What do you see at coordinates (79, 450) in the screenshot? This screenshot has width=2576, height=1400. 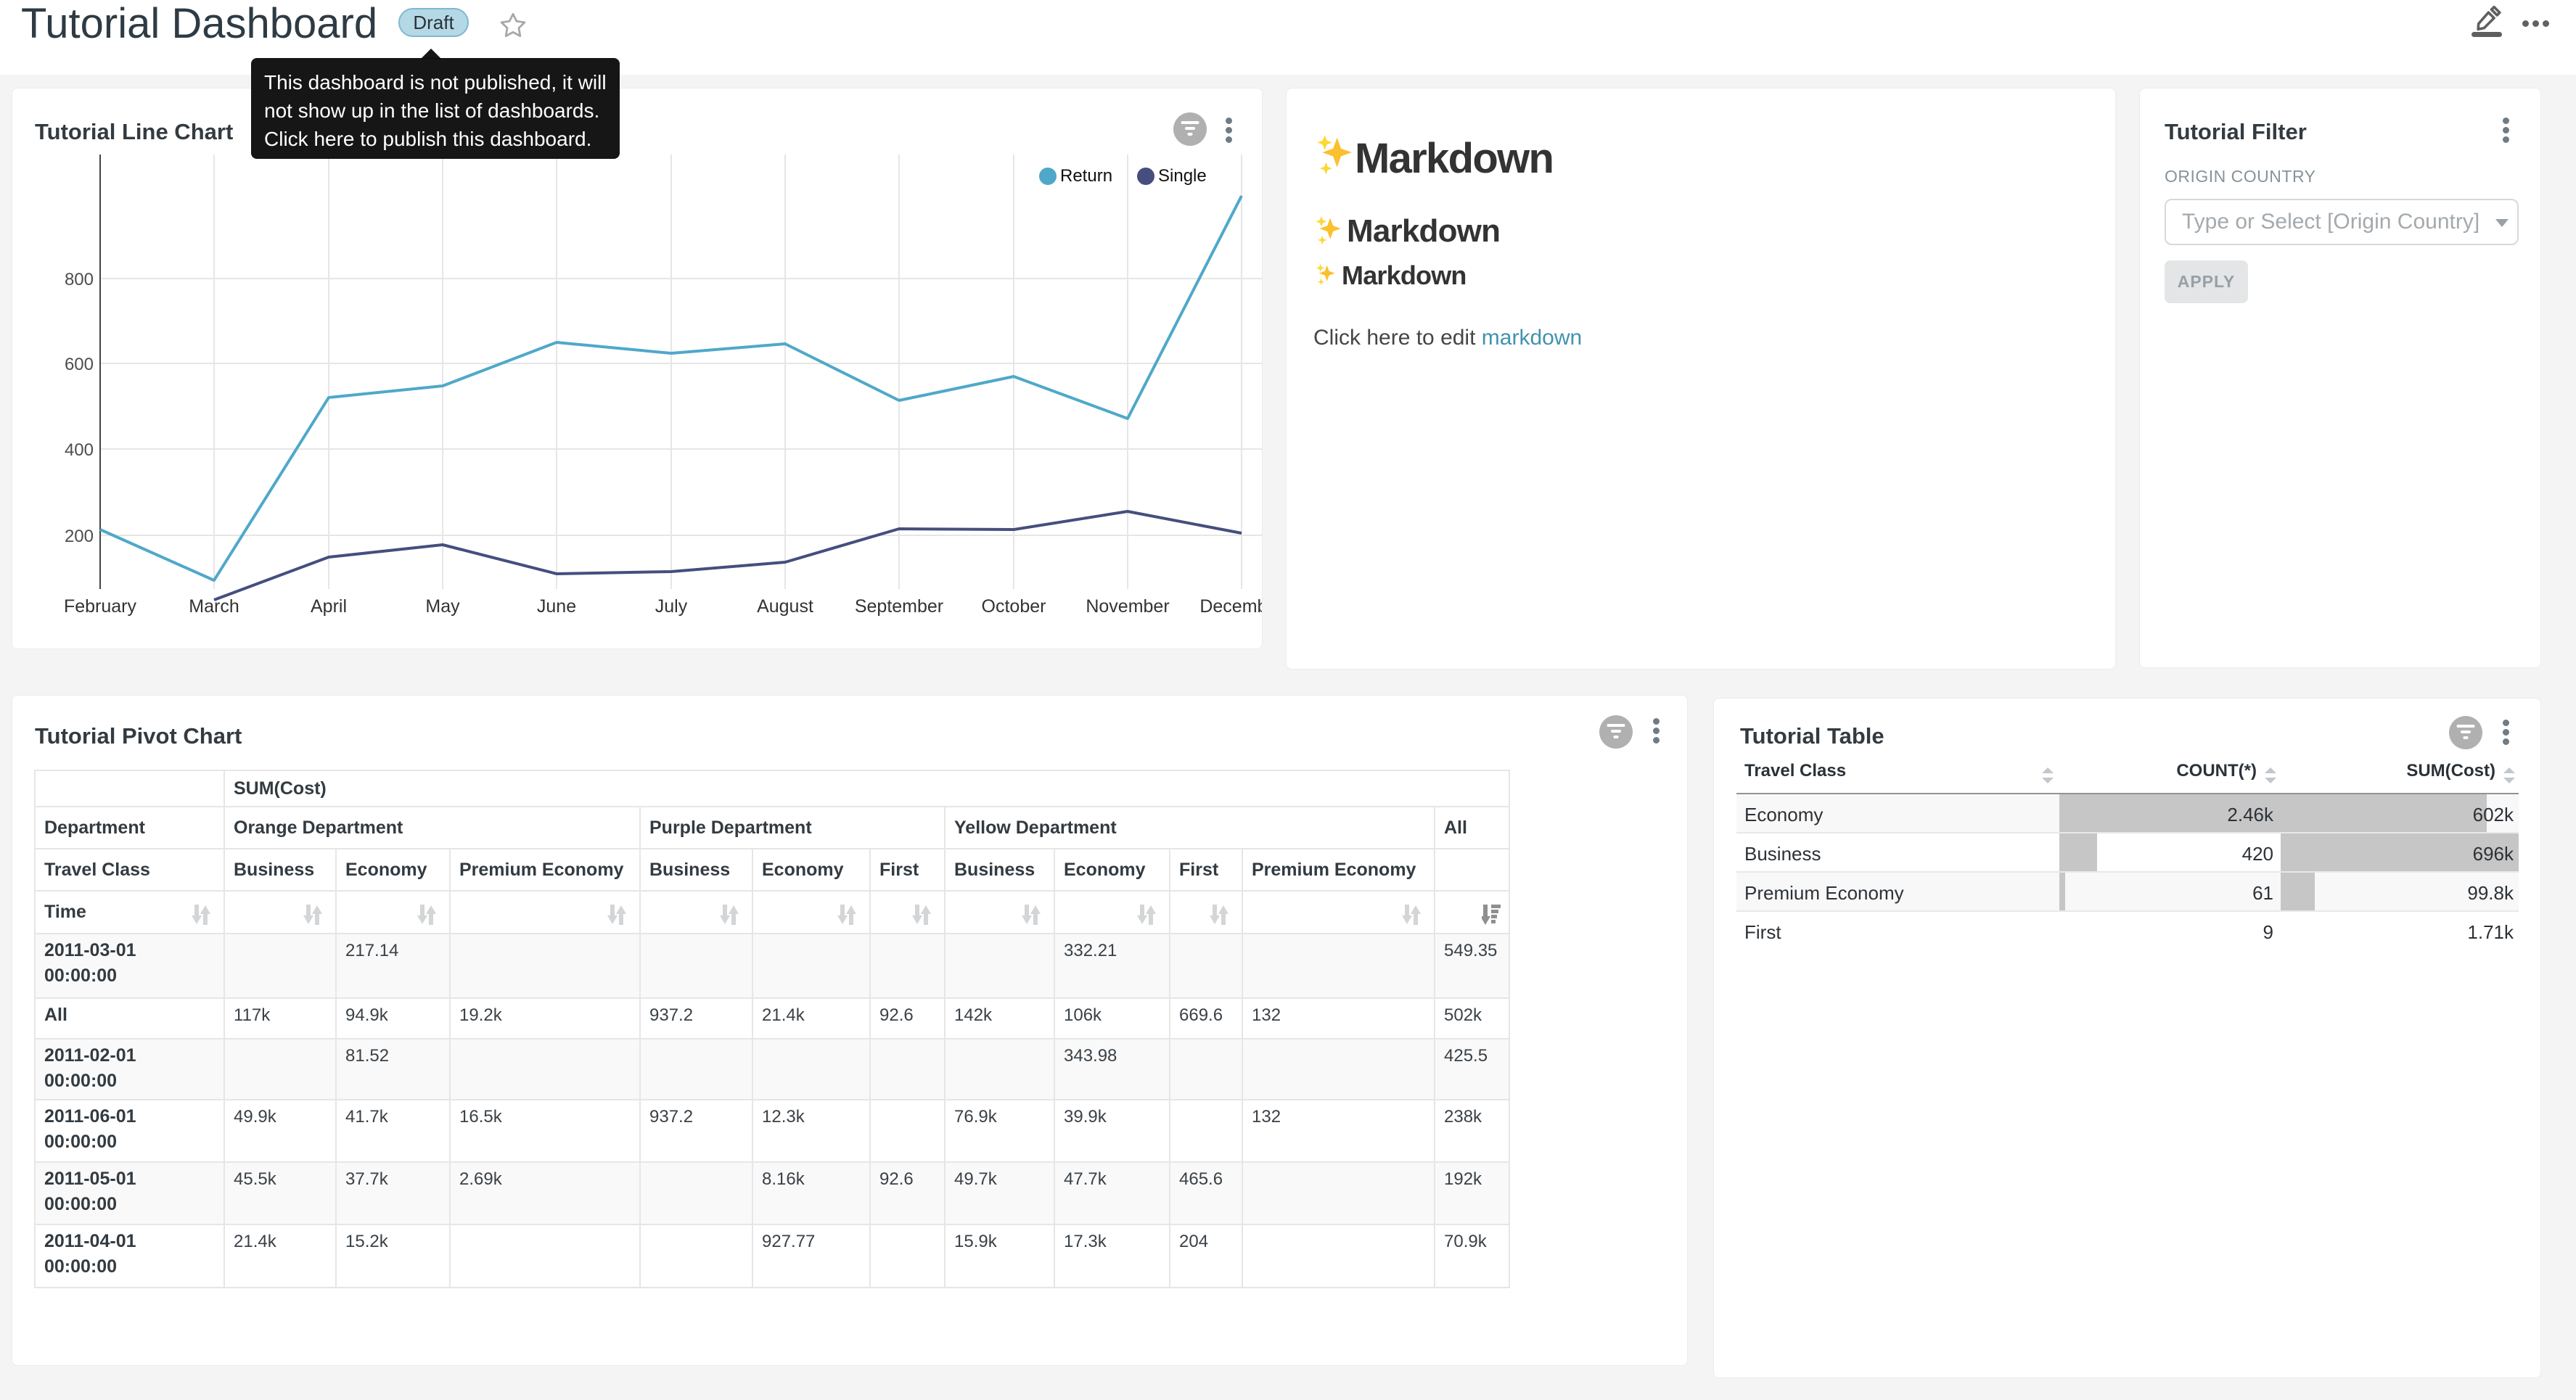 I see `svg-text: 400` at bounding box center [79, 450].